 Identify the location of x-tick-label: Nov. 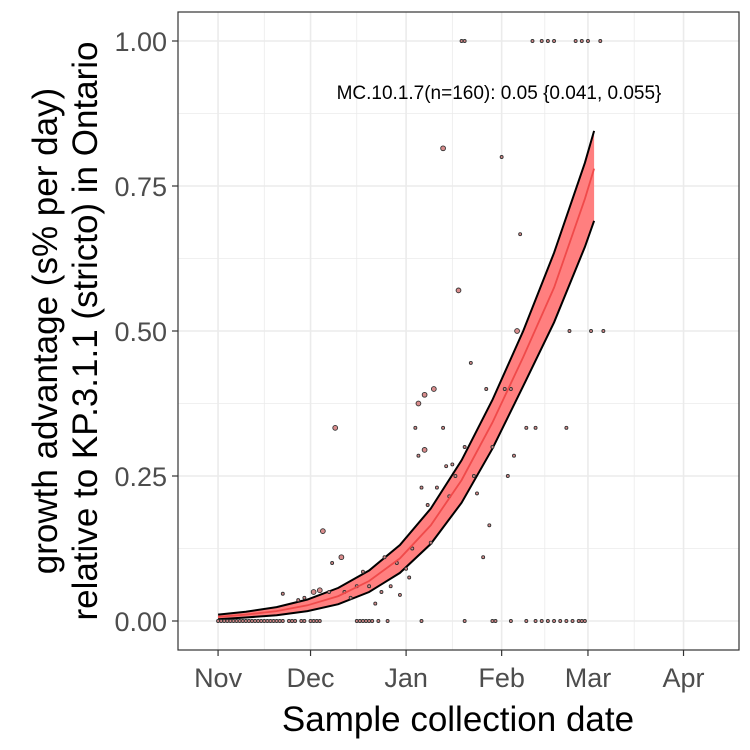
(218, 678).